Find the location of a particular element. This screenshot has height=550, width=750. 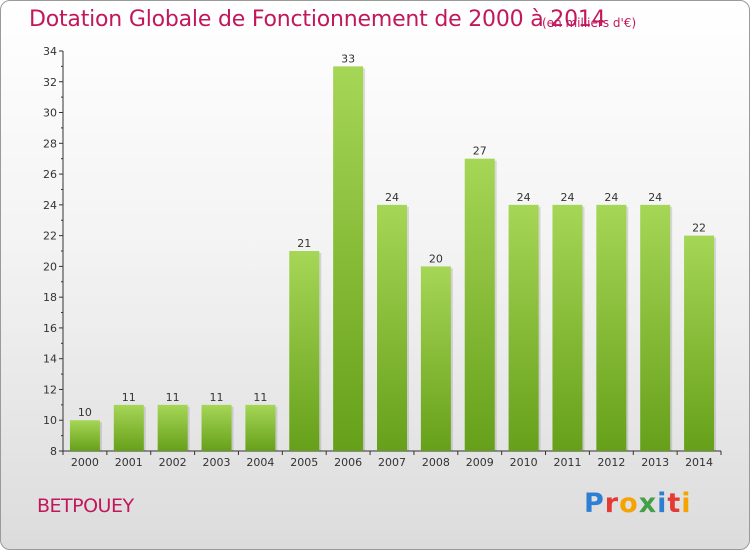

bar-2006 is located at coordinates (348, 258).